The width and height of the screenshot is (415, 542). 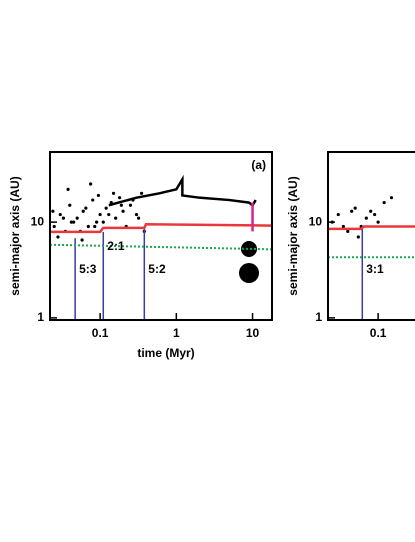 What do you see at coordinates (258, 165) in the screenshot?
I see `panel-label: (a)` at bounding box center [258, 165].